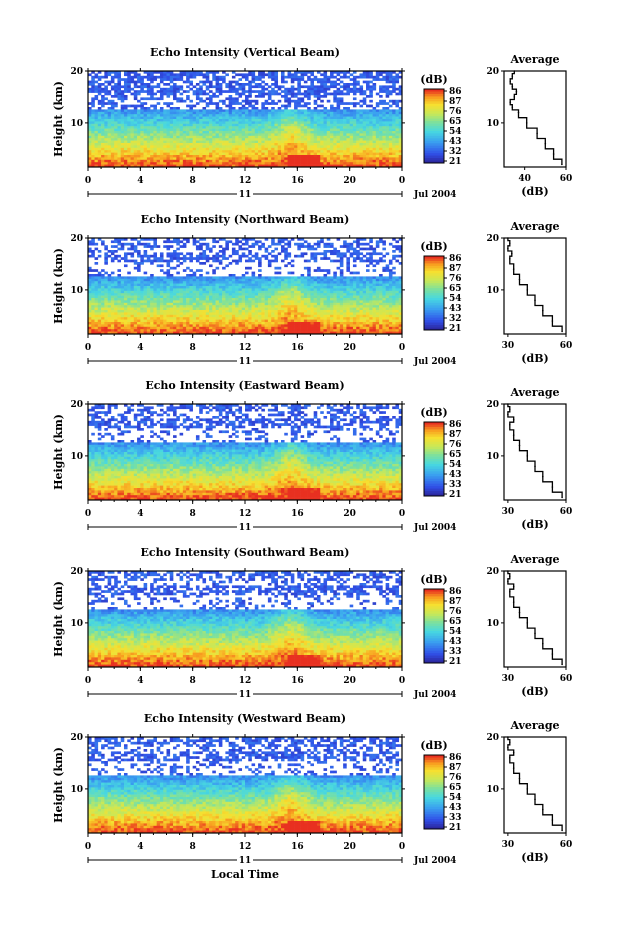  I want to click on day-label: 11, so click(245, 195).